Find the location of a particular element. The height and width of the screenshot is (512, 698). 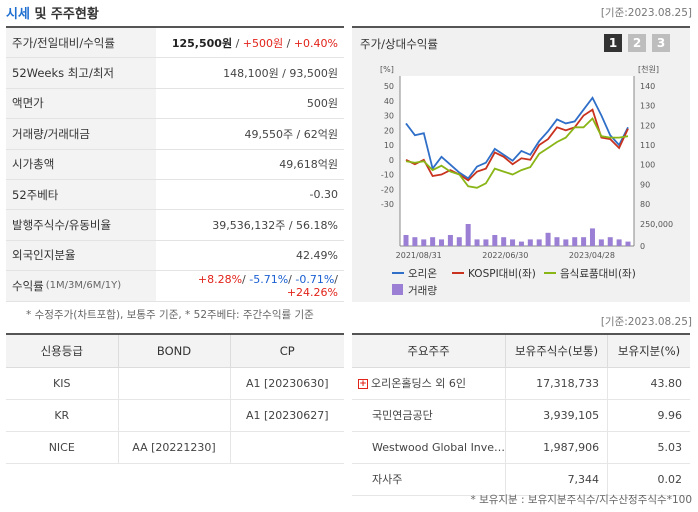

quote-label: 52주베타 is located at coordinates (81, 194).